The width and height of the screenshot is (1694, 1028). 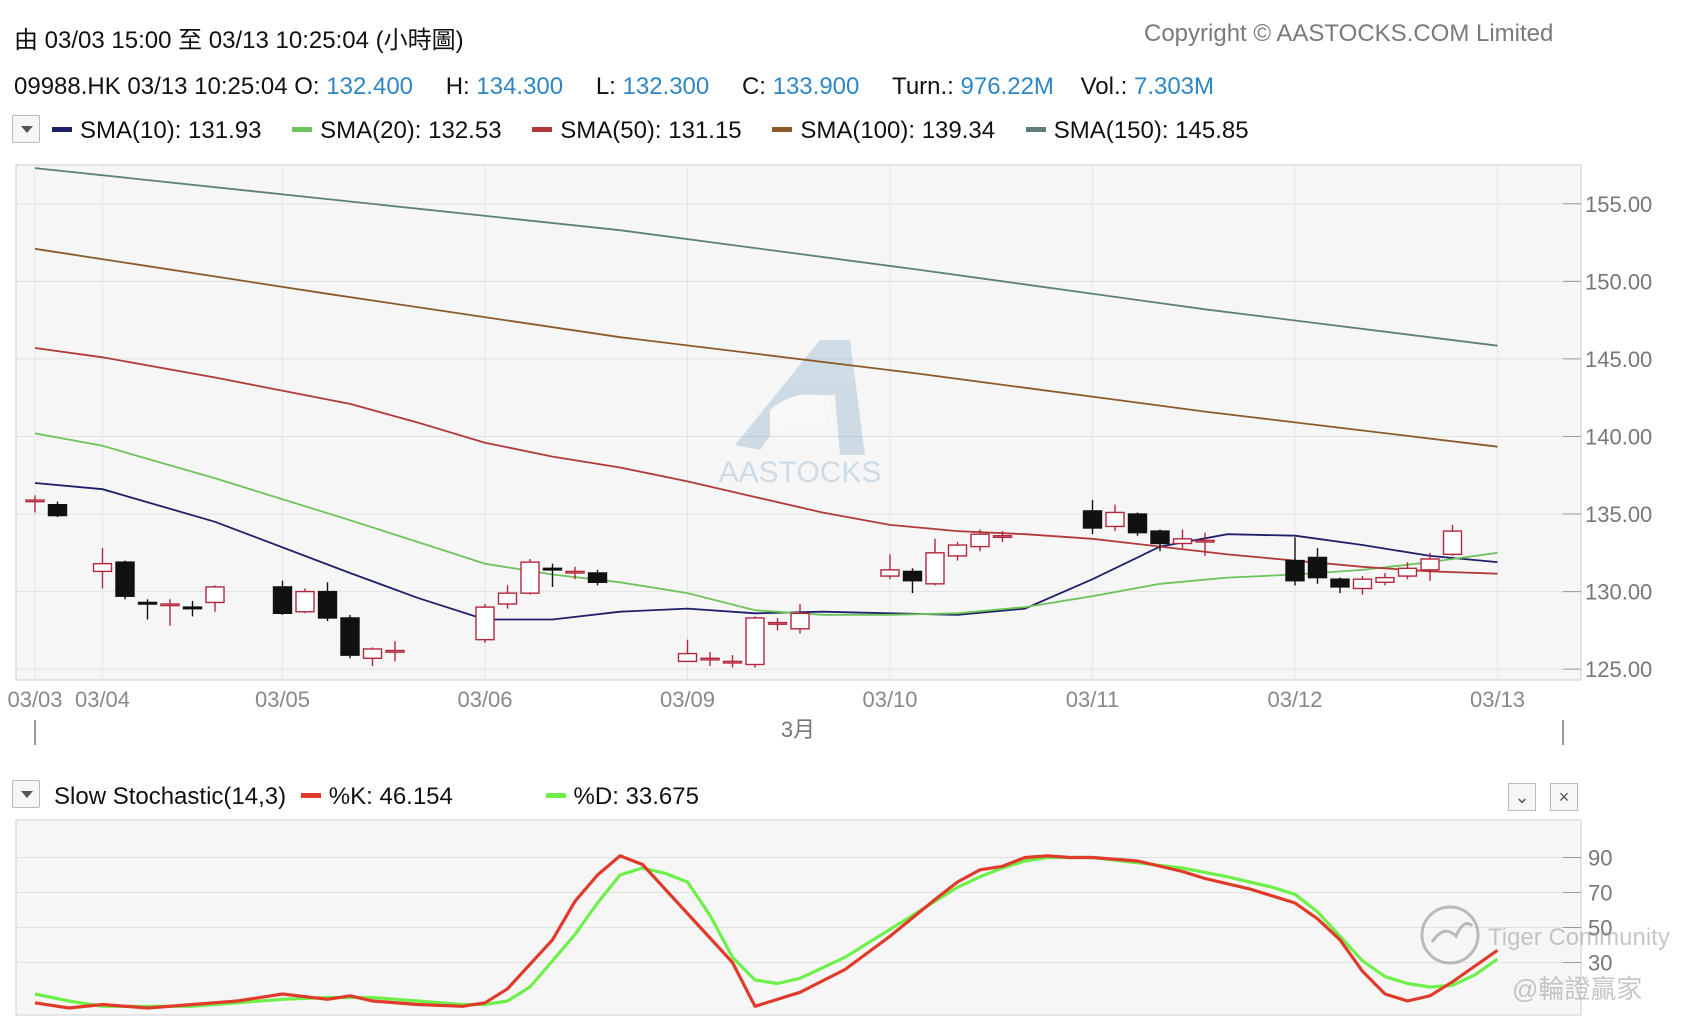 I want to click on sma150-label: SMA(150): 145.85, so click(x=1151, y=130).